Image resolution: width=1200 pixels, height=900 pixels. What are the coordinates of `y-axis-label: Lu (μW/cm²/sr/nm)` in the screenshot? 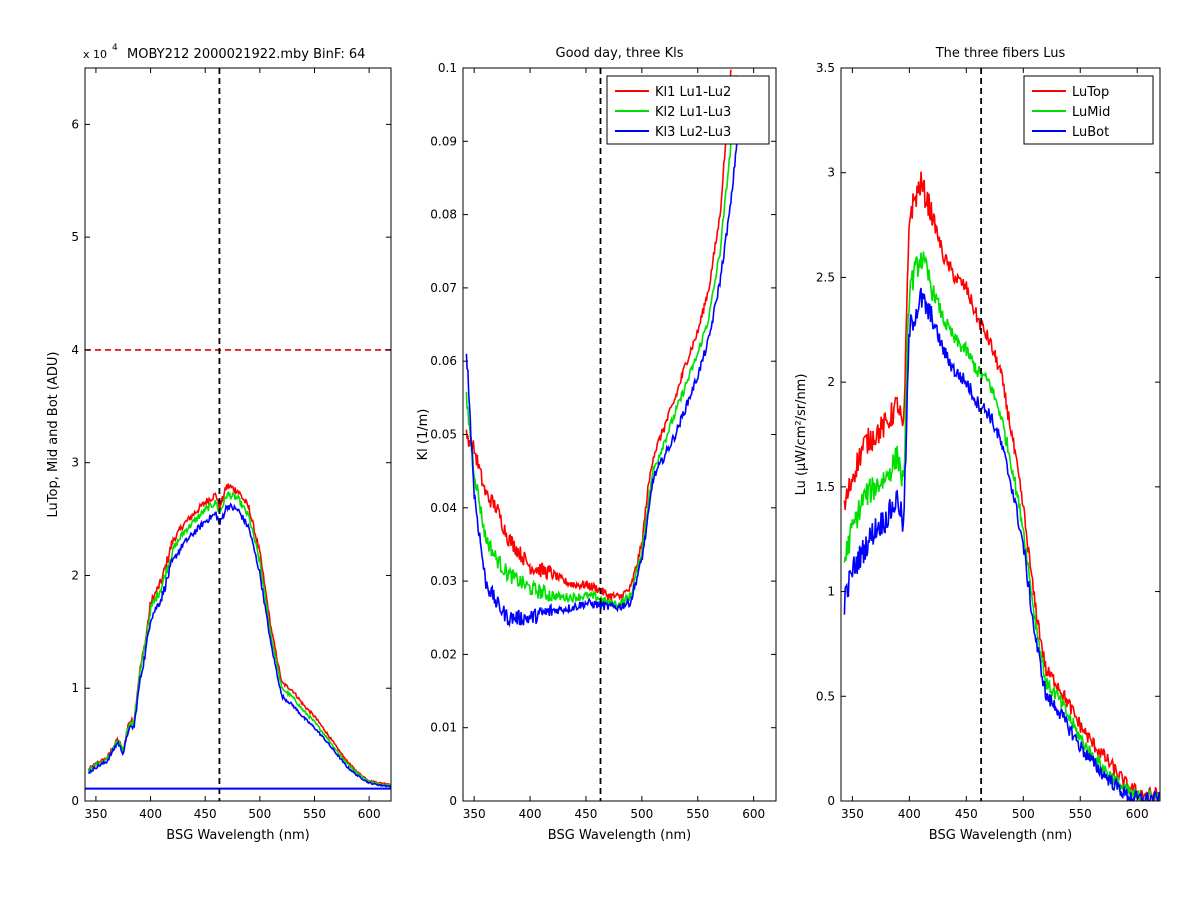 It's located at (801, 435).